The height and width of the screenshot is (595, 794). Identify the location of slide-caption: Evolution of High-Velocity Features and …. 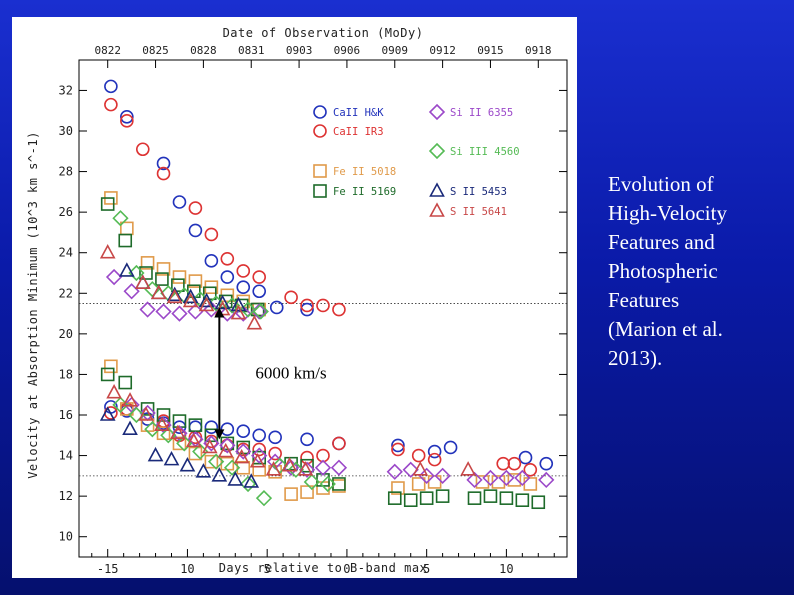
(698, 271).